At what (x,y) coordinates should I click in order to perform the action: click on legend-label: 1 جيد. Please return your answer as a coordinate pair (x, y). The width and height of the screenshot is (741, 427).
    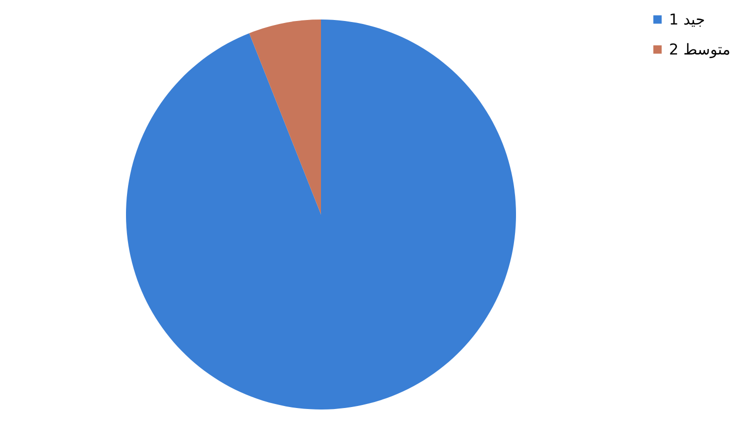
    Looking at the image, I should click on (687, 19).